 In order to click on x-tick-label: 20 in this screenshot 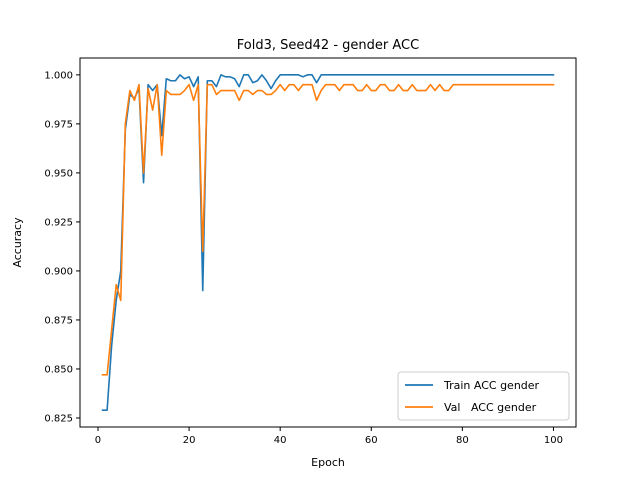, I will do `click(189, 440)`.